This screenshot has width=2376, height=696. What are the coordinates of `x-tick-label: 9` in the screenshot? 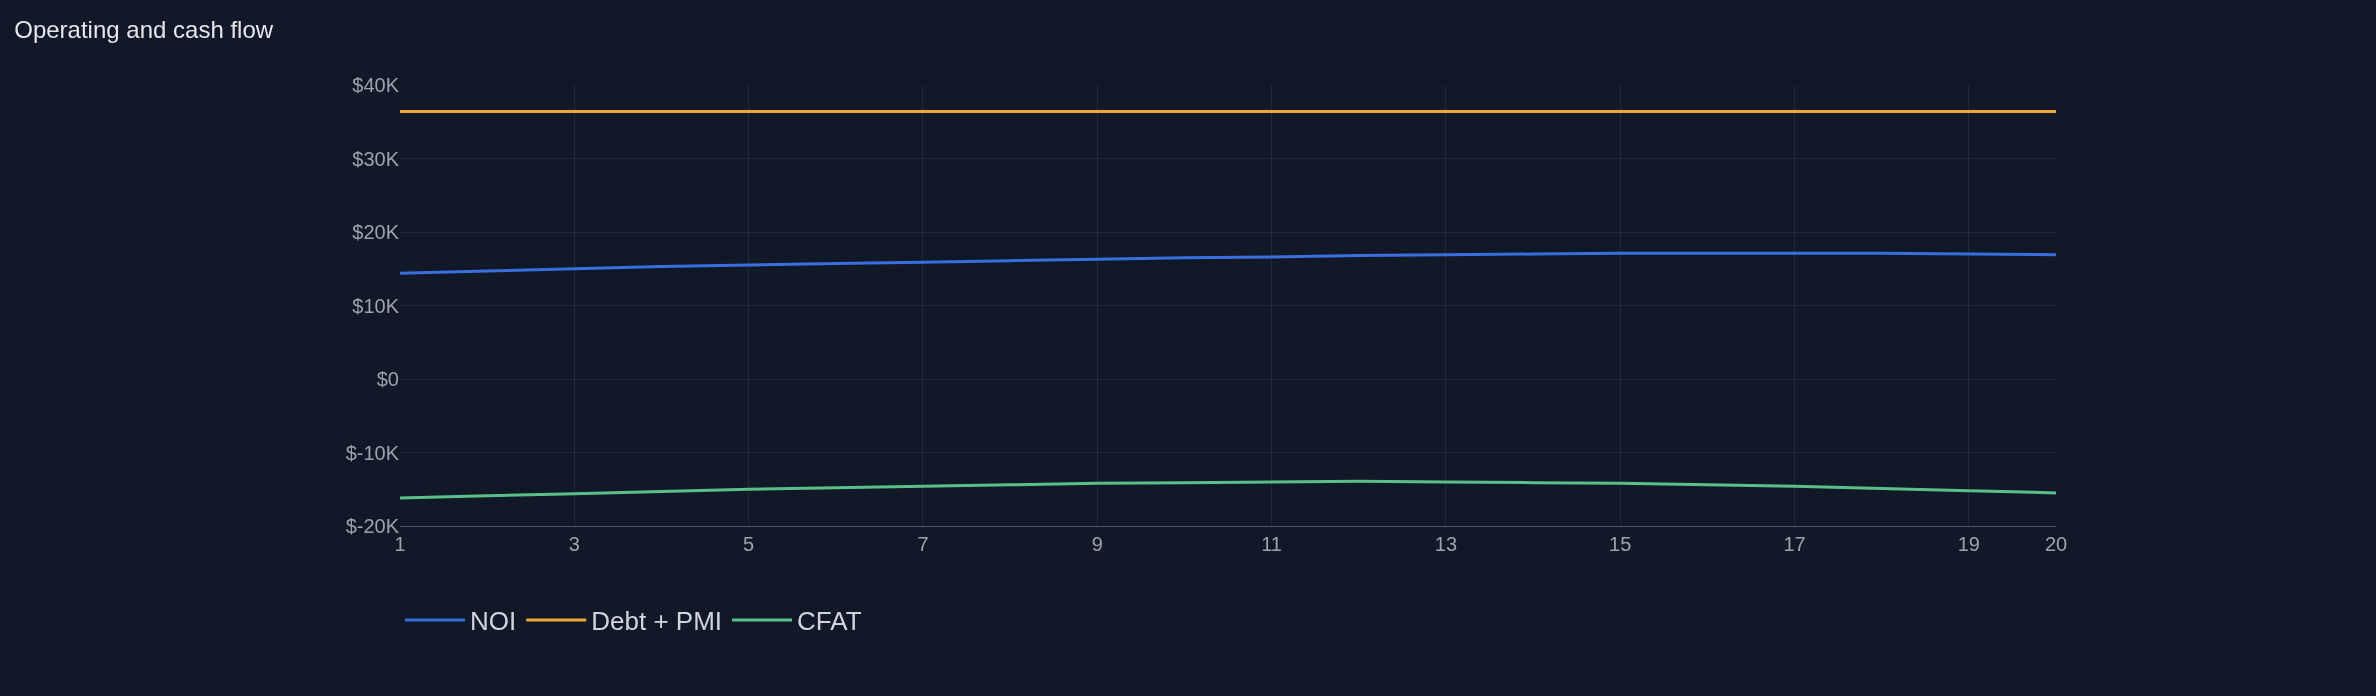 It's located at (1097, 544).